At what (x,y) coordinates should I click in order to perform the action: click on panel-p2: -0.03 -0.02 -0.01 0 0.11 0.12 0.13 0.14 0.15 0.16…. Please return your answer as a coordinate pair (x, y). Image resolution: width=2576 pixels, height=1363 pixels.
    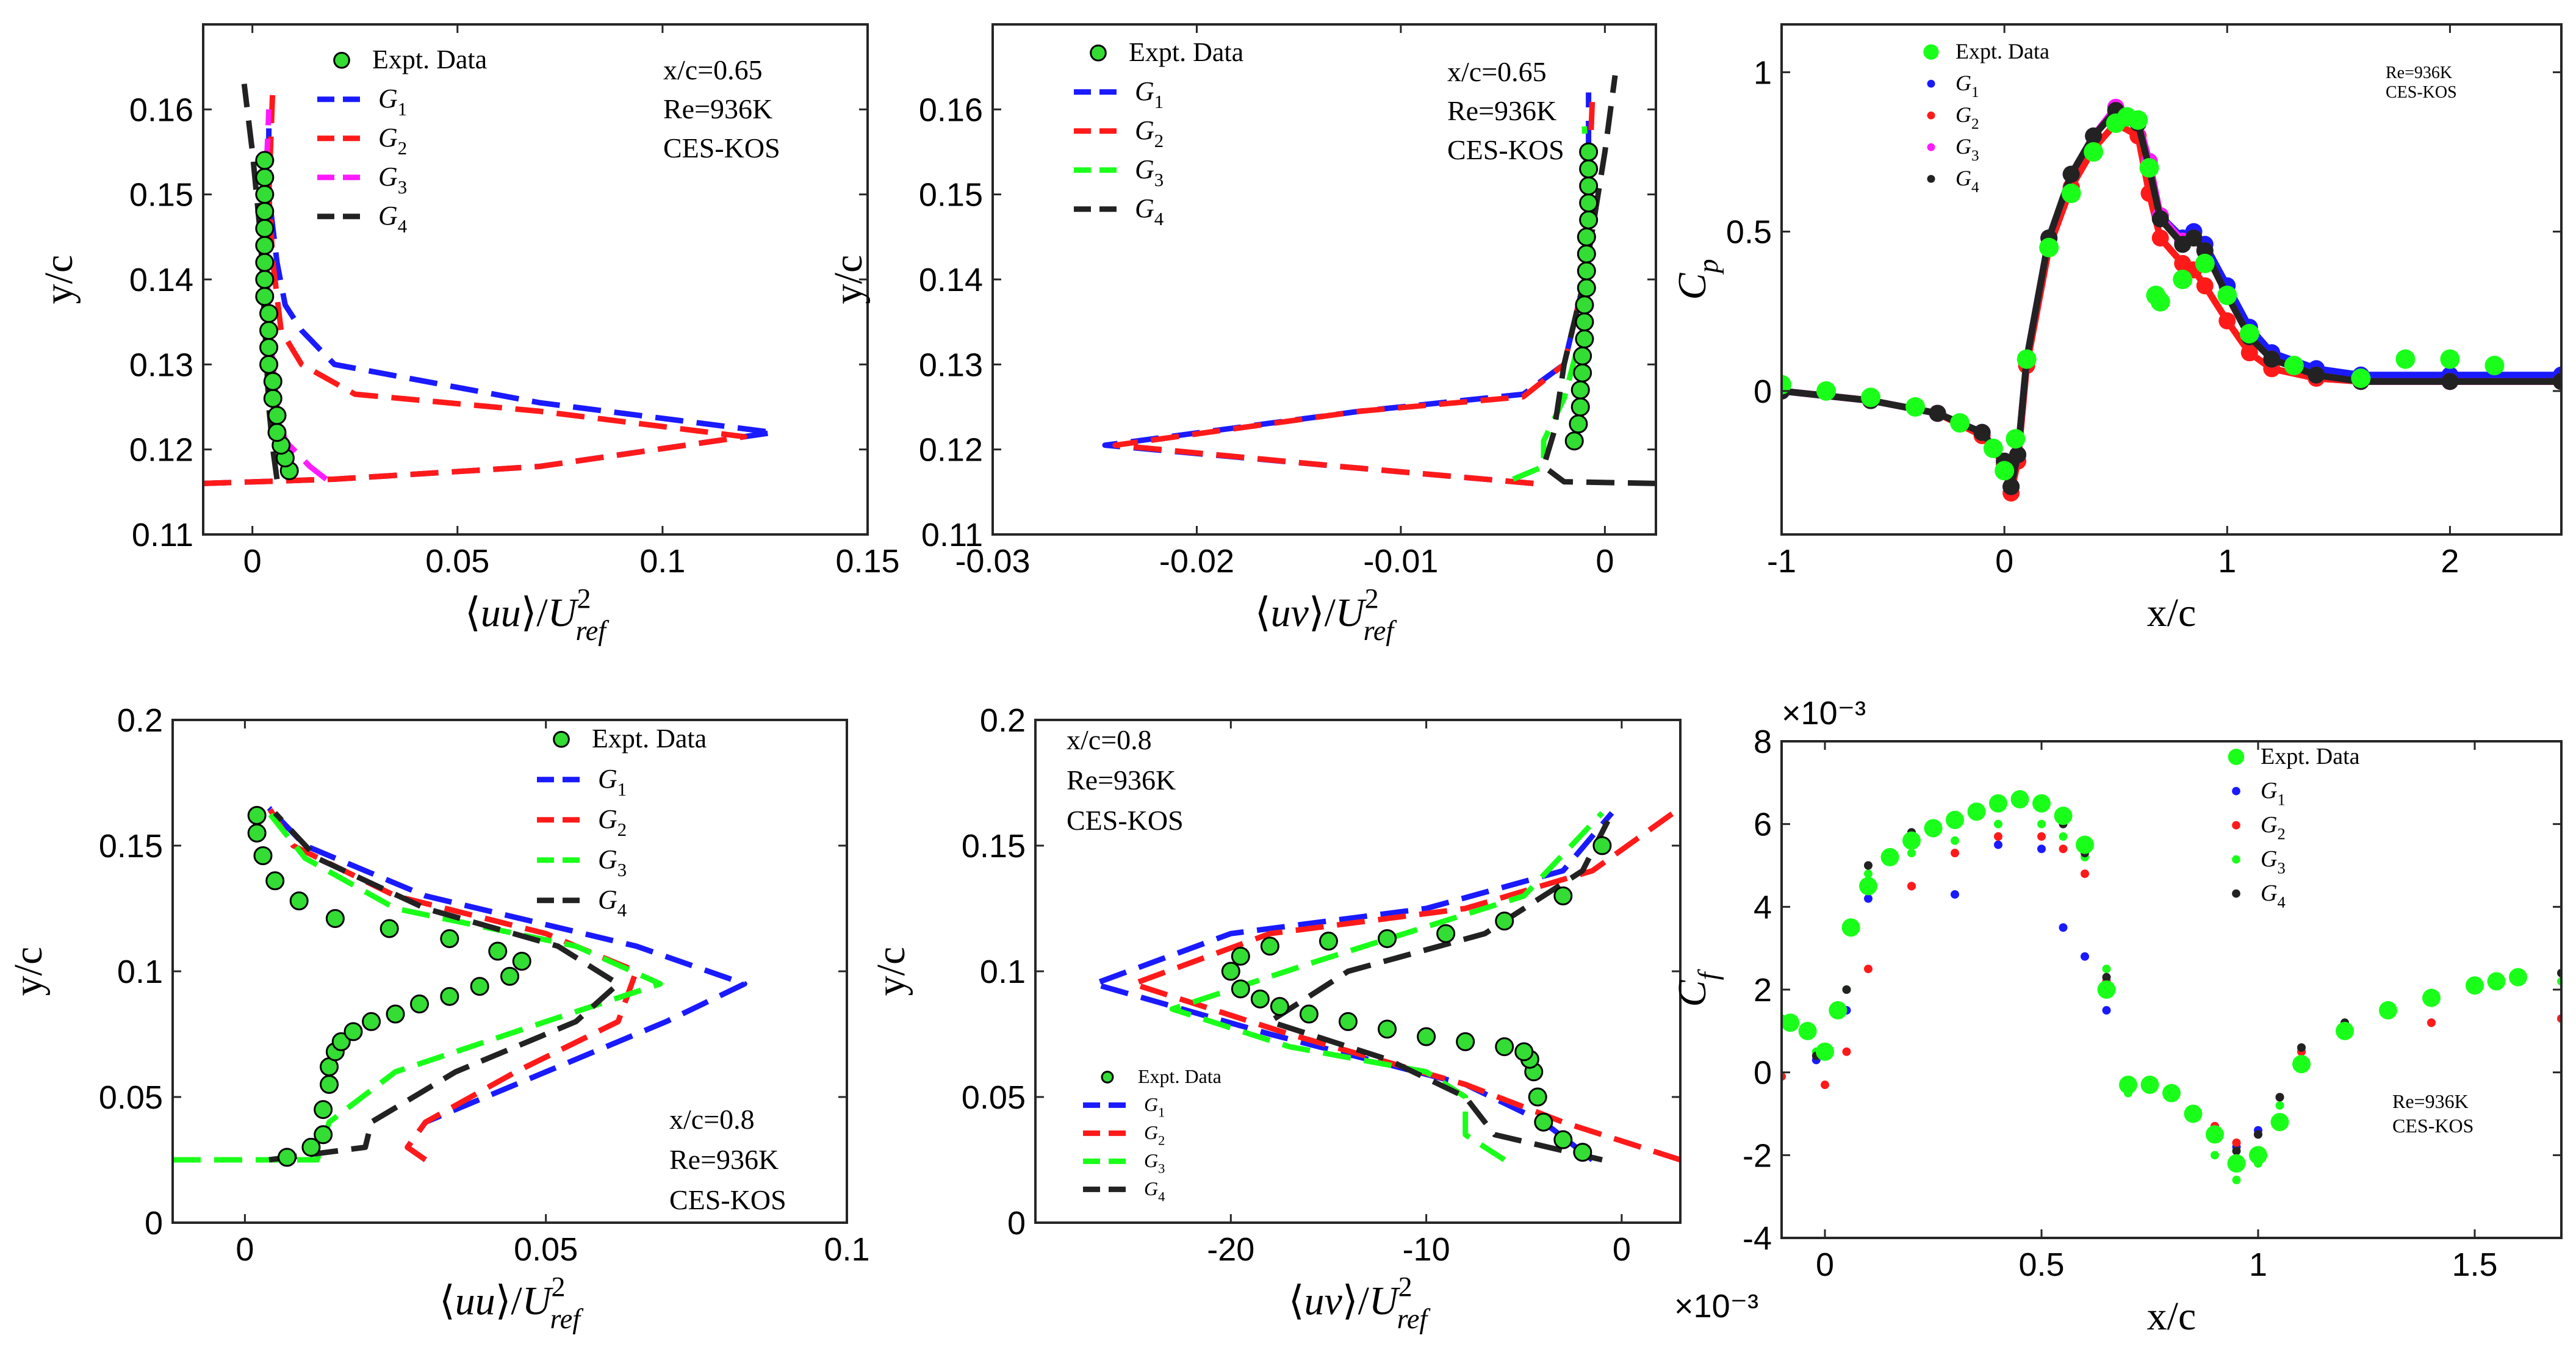
    Looking at the image, I should click on (1241, 335).